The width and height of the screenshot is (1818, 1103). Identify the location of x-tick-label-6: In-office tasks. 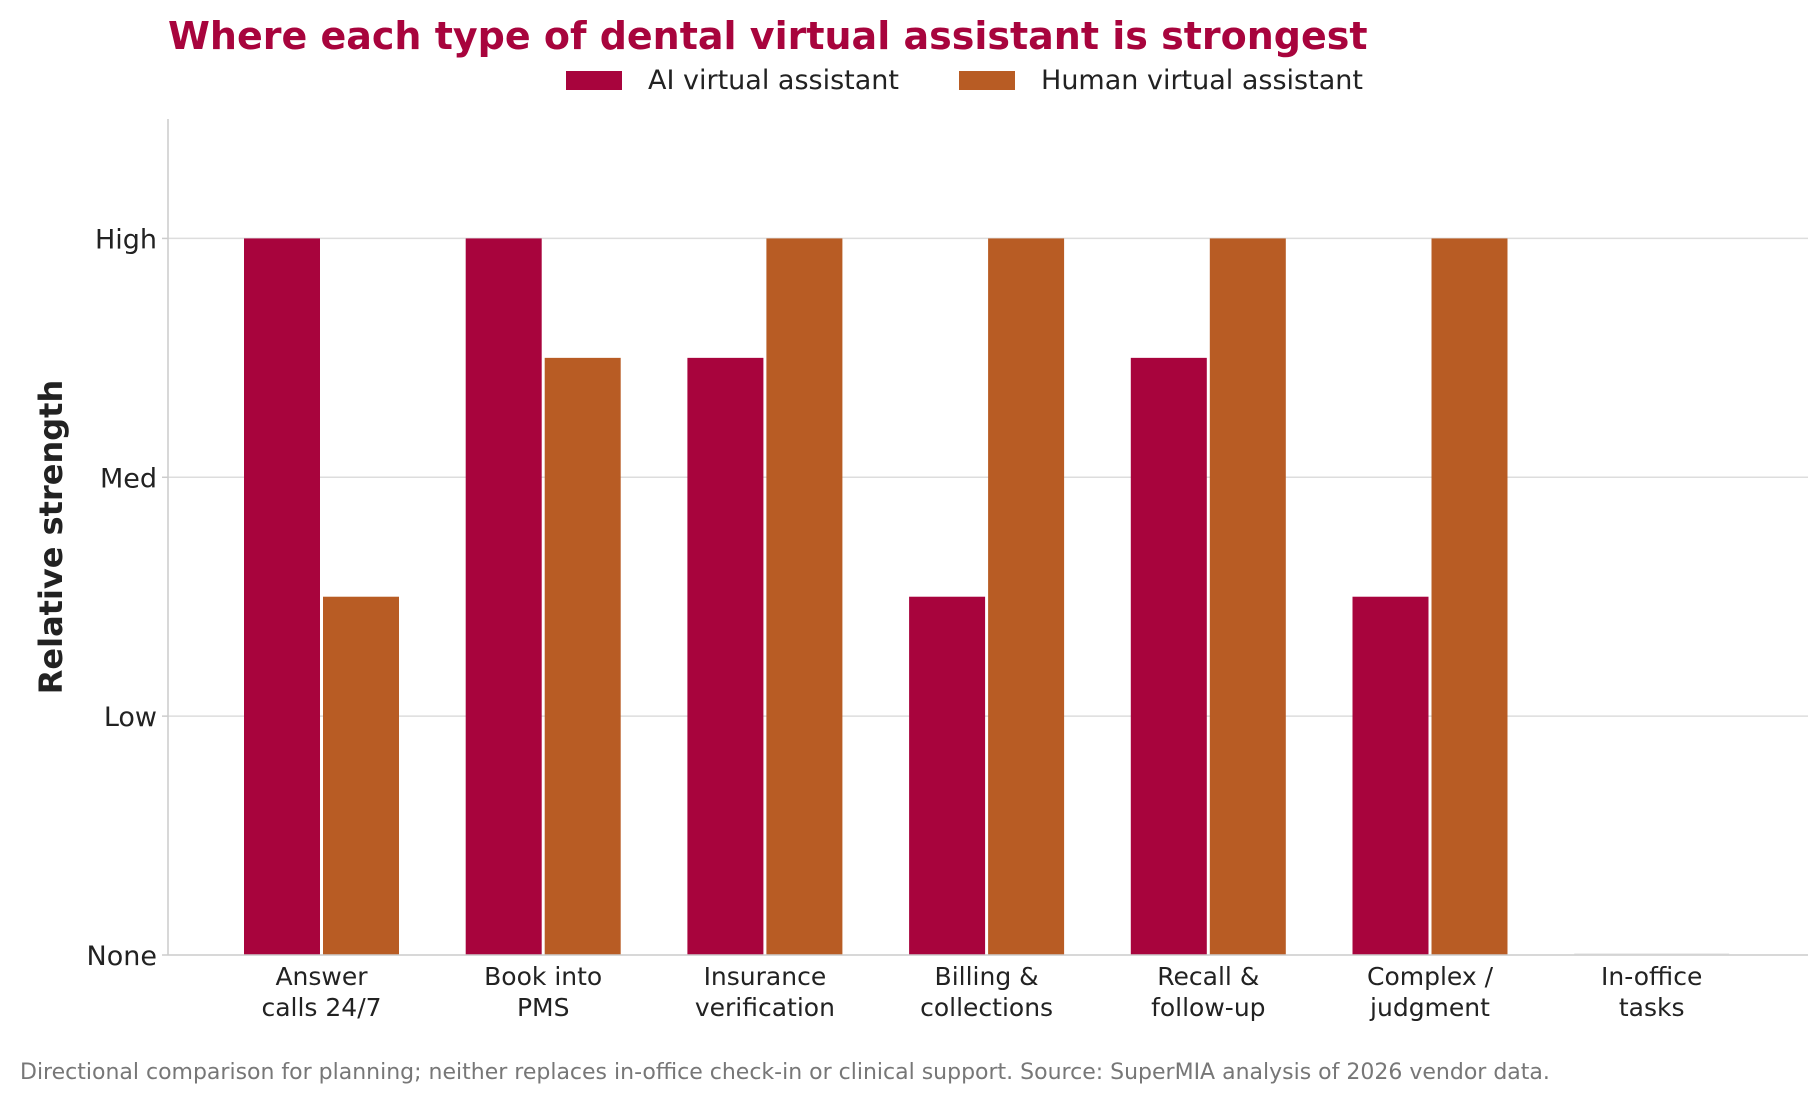
(1651, 992).